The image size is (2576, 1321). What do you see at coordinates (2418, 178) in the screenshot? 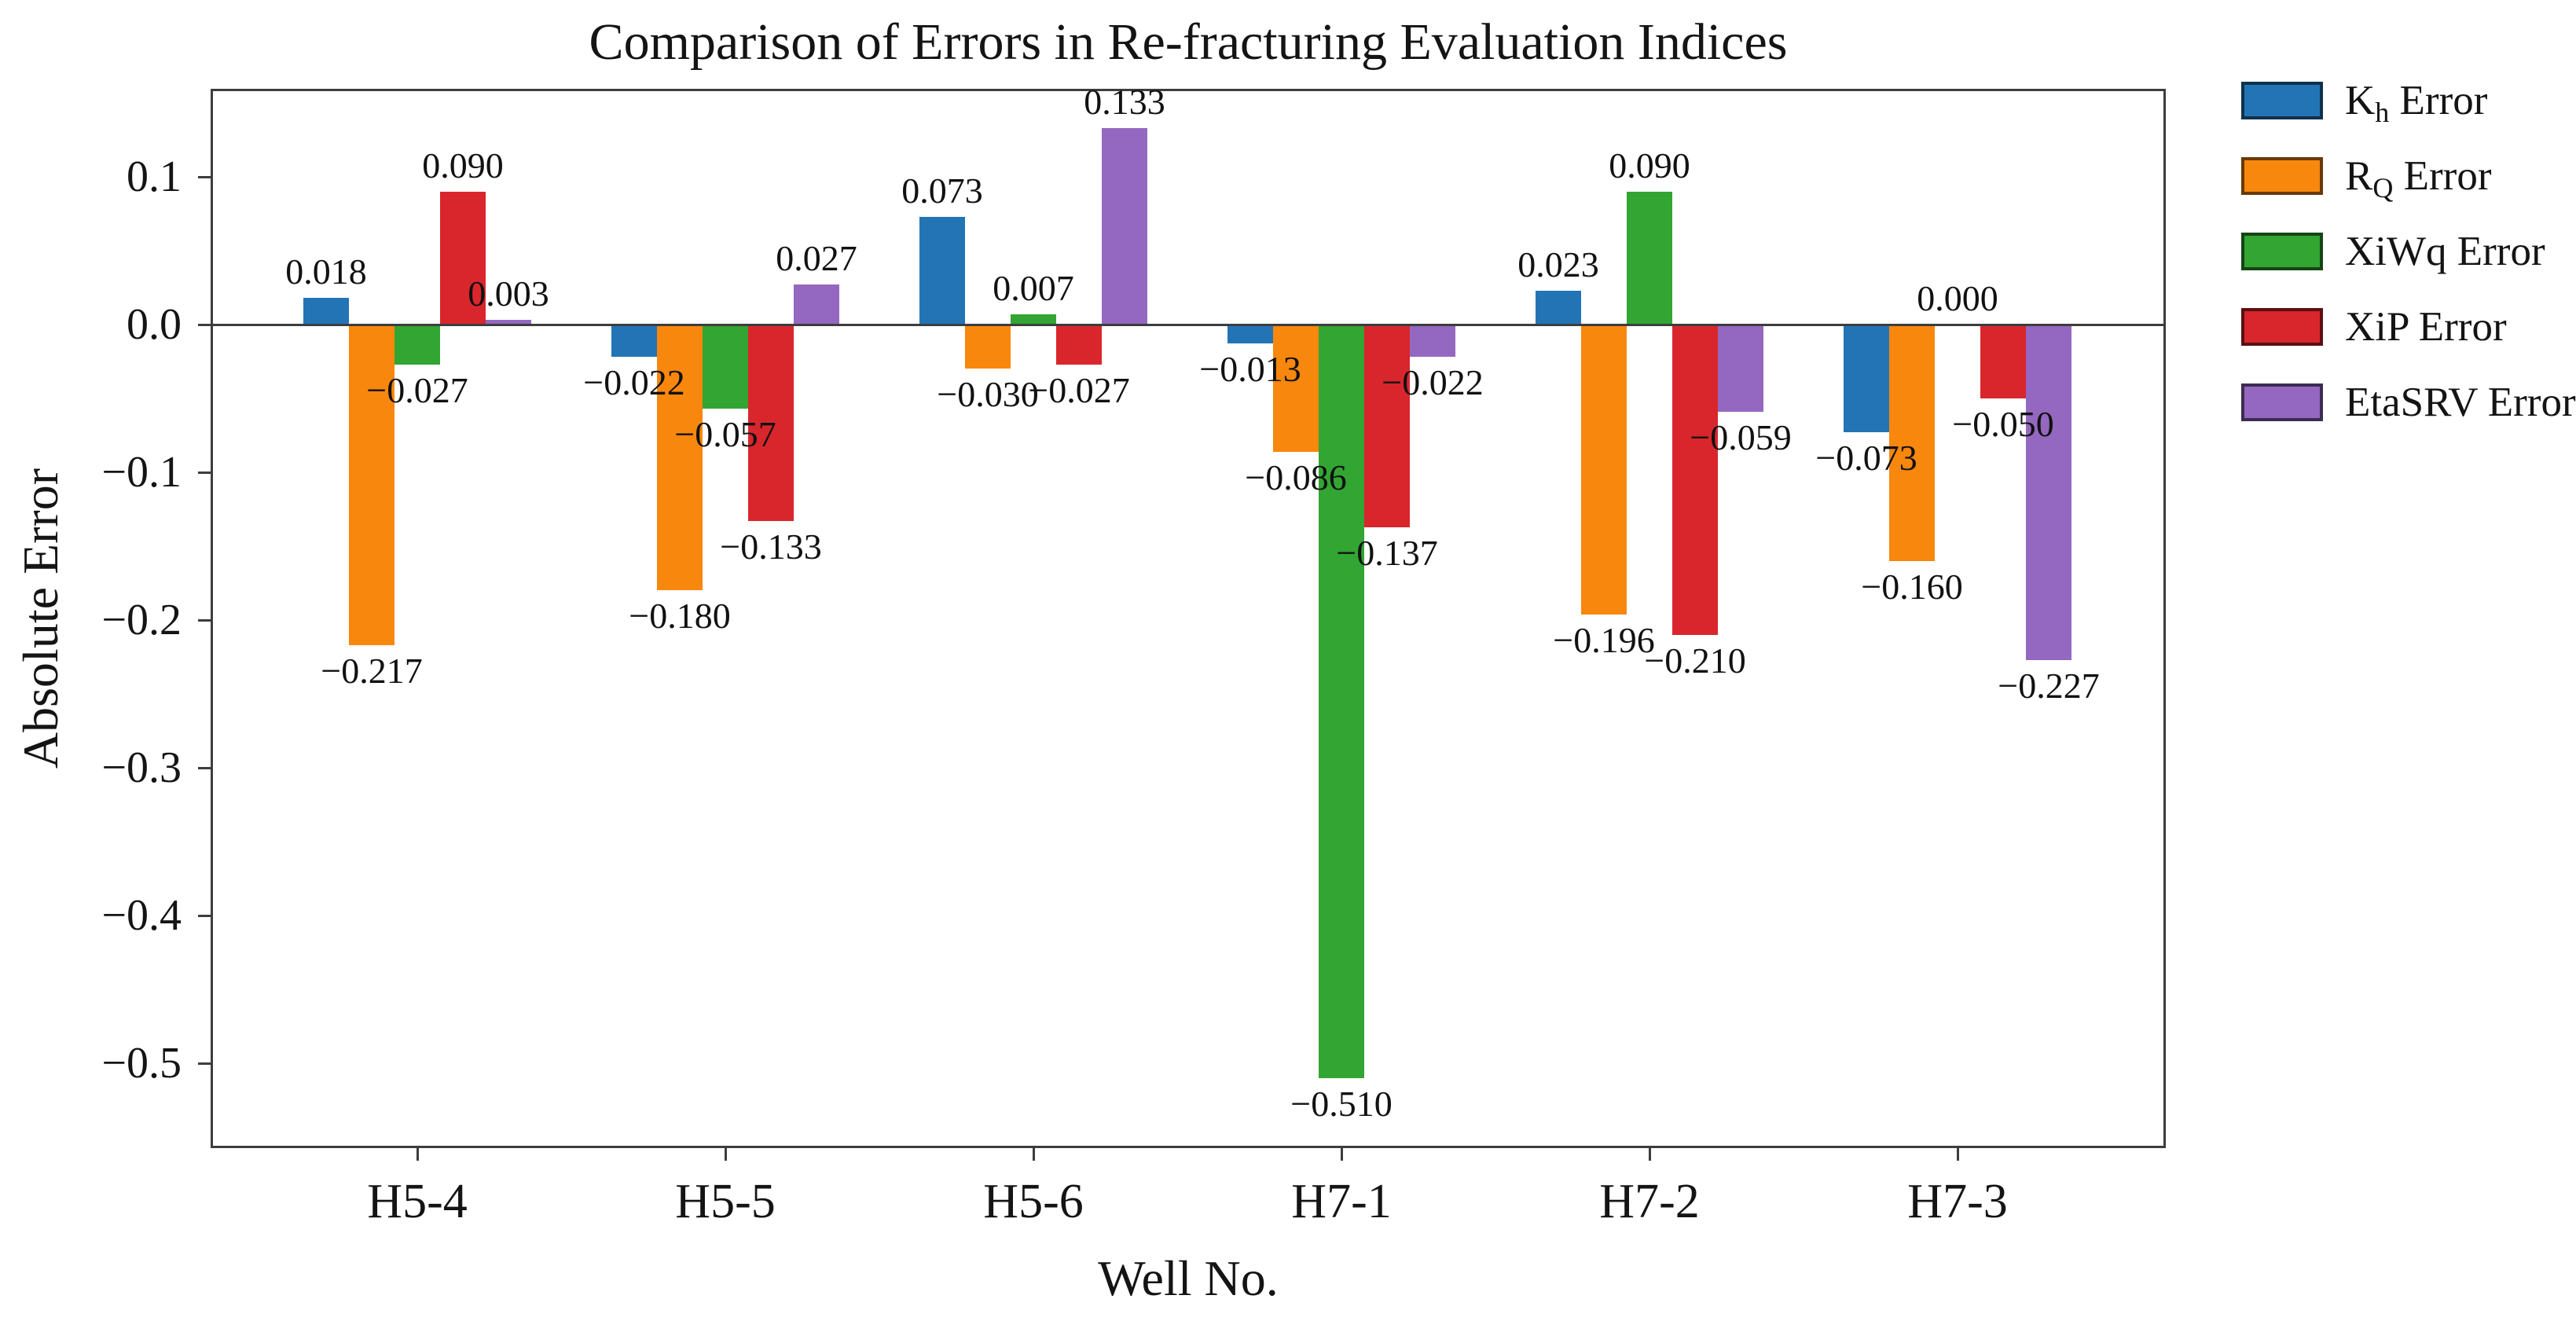
I see `legend-label: RQ Error` at bounding box center [2418, 178].